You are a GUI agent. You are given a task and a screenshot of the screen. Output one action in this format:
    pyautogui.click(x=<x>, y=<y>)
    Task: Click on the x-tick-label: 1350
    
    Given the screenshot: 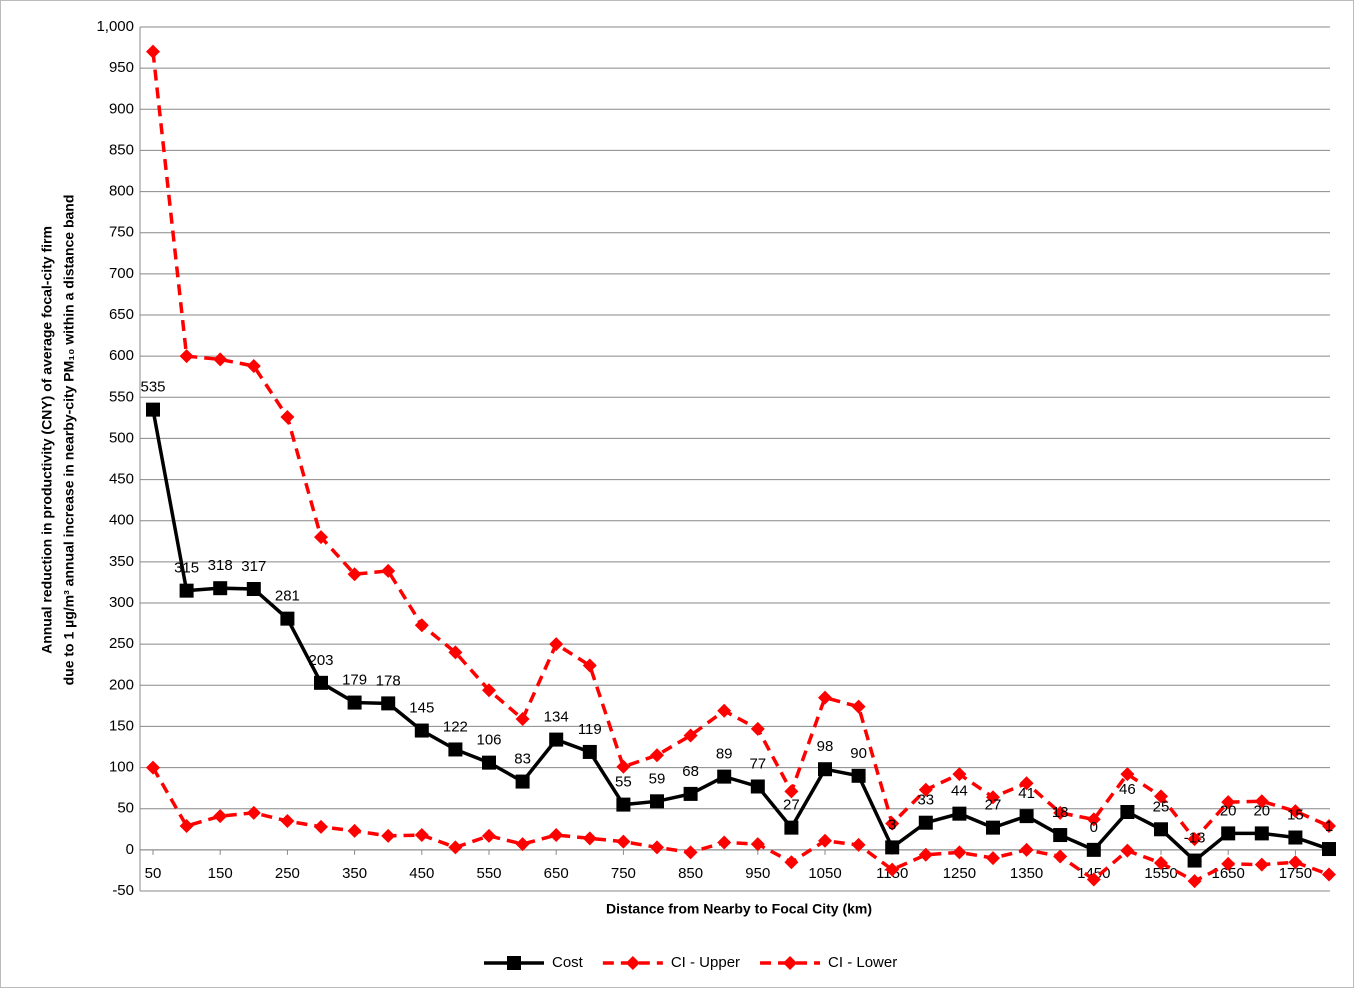 What is the action you would take?
    pyautogui.click(x=1026, y=873)
    